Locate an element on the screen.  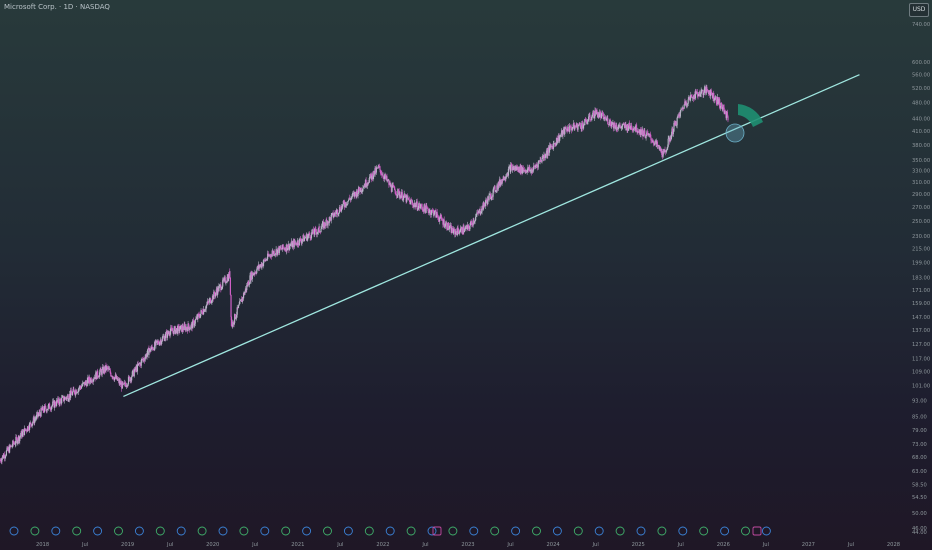
x-tick-label: Jul is located at coordinates (765, 545).